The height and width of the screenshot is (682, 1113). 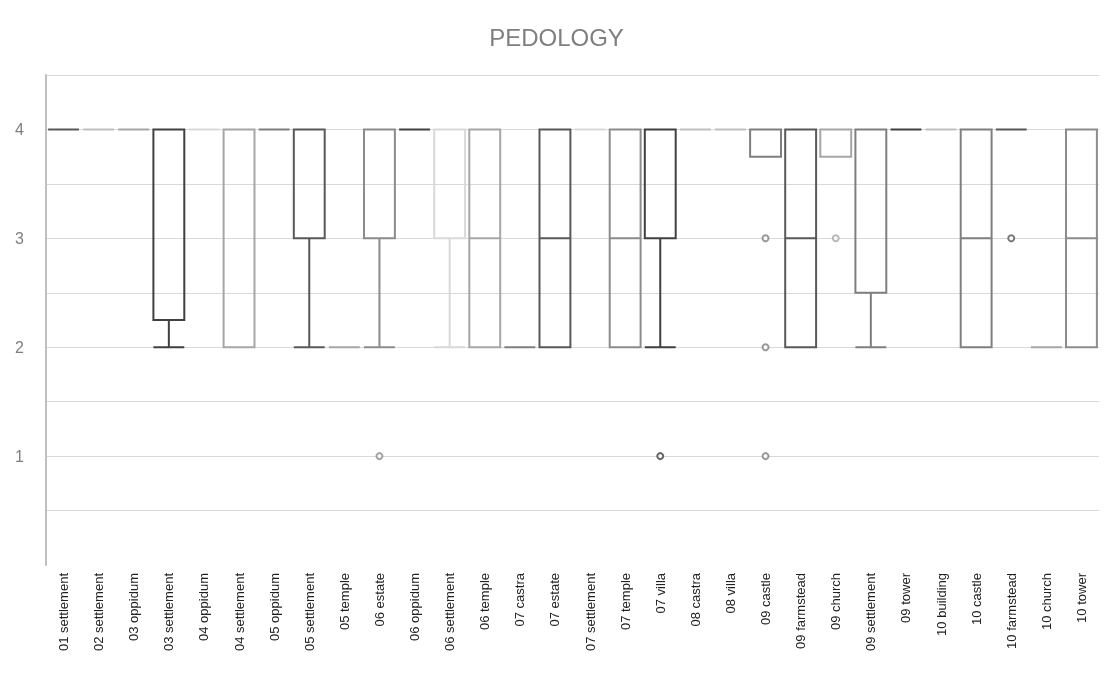 What do you see at coordinates (836, 602) in the screenshot?
I see `x-tick-label: 09 church` at bounding box center [836, 602].